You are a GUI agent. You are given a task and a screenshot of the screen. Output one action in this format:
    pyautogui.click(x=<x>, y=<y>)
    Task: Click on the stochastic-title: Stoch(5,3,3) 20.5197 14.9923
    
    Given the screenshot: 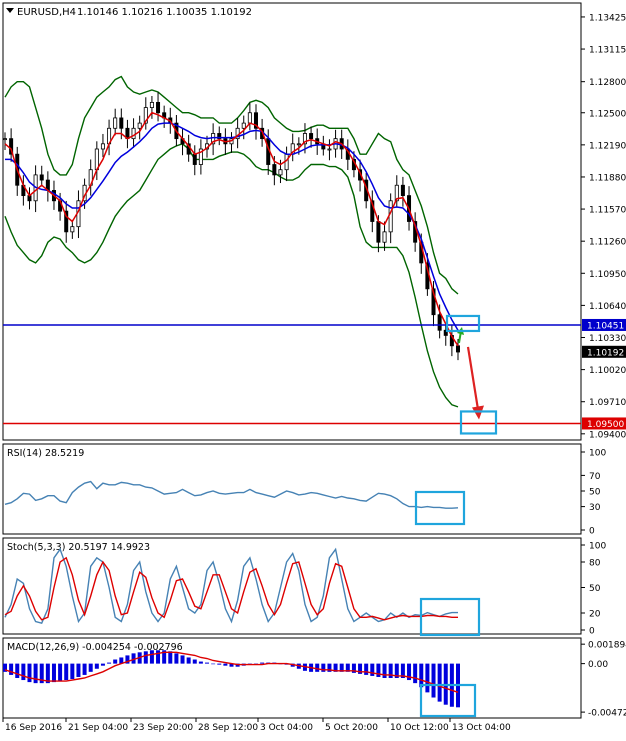 What is the action you would take?
    pyautogui.click(x=78, y=547)
    